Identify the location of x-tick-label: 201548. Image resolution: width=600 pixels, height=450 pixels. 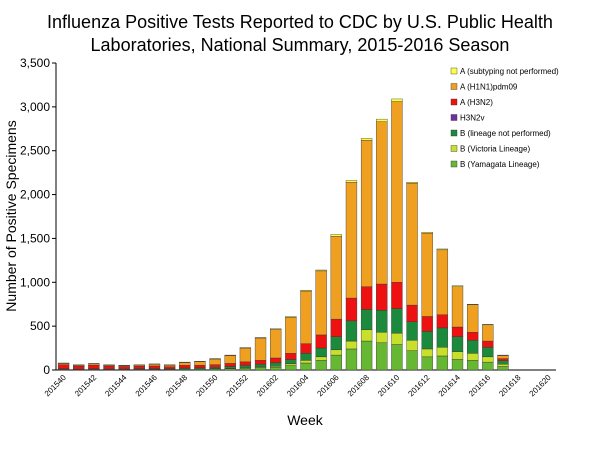
(177, 386).